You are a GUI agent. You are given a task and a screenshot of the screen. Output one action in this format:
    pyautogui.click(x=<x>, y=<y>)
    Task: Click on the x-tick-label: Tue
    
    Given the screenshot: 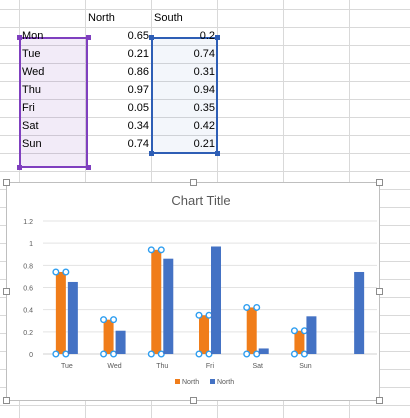 What is the action you would take?
    pyautogui.click(x=67, y=366)
    